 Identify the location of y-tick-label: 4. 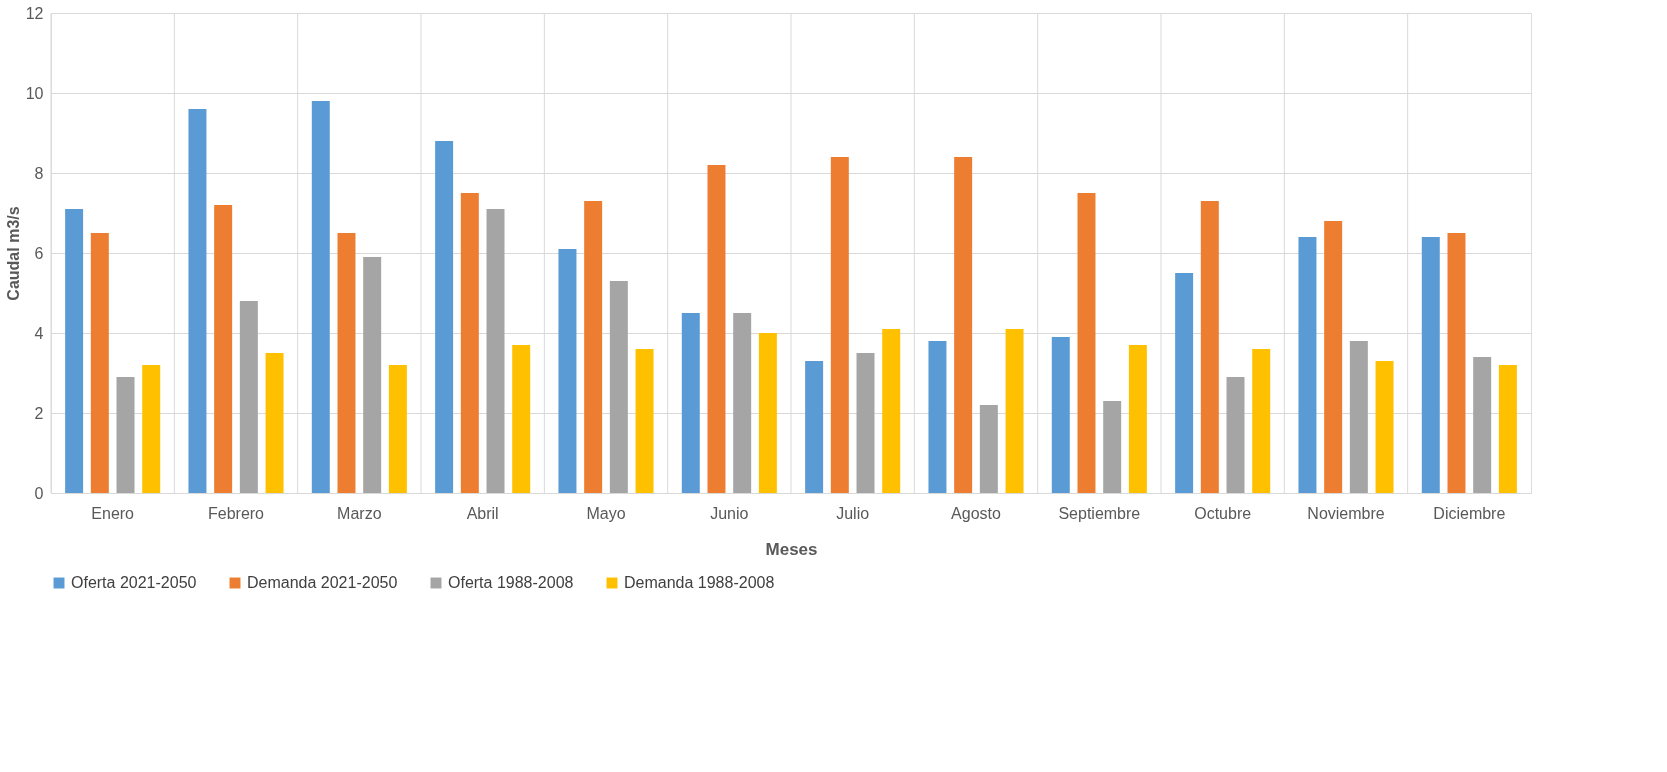
(39, 333).